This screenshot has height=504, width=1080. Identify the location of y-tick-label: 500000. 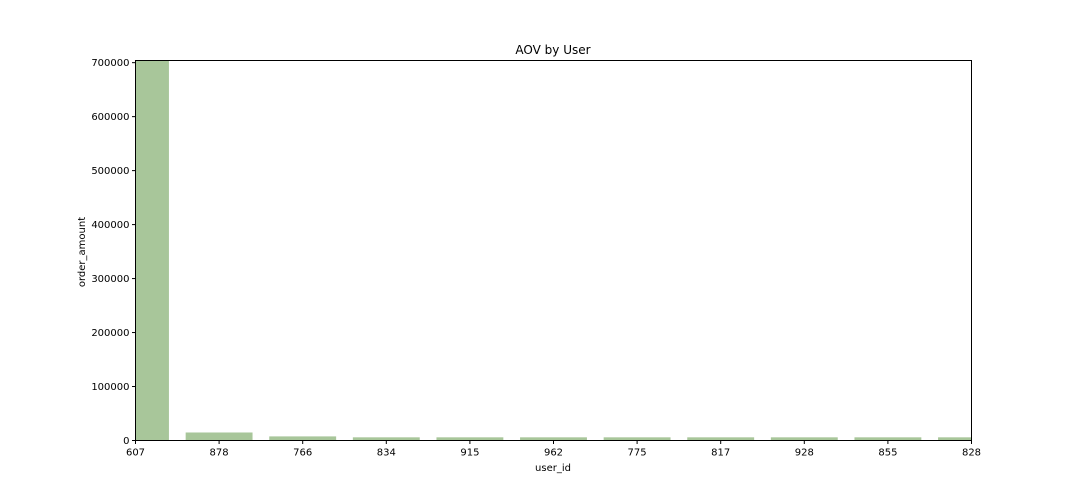
(110, 171).